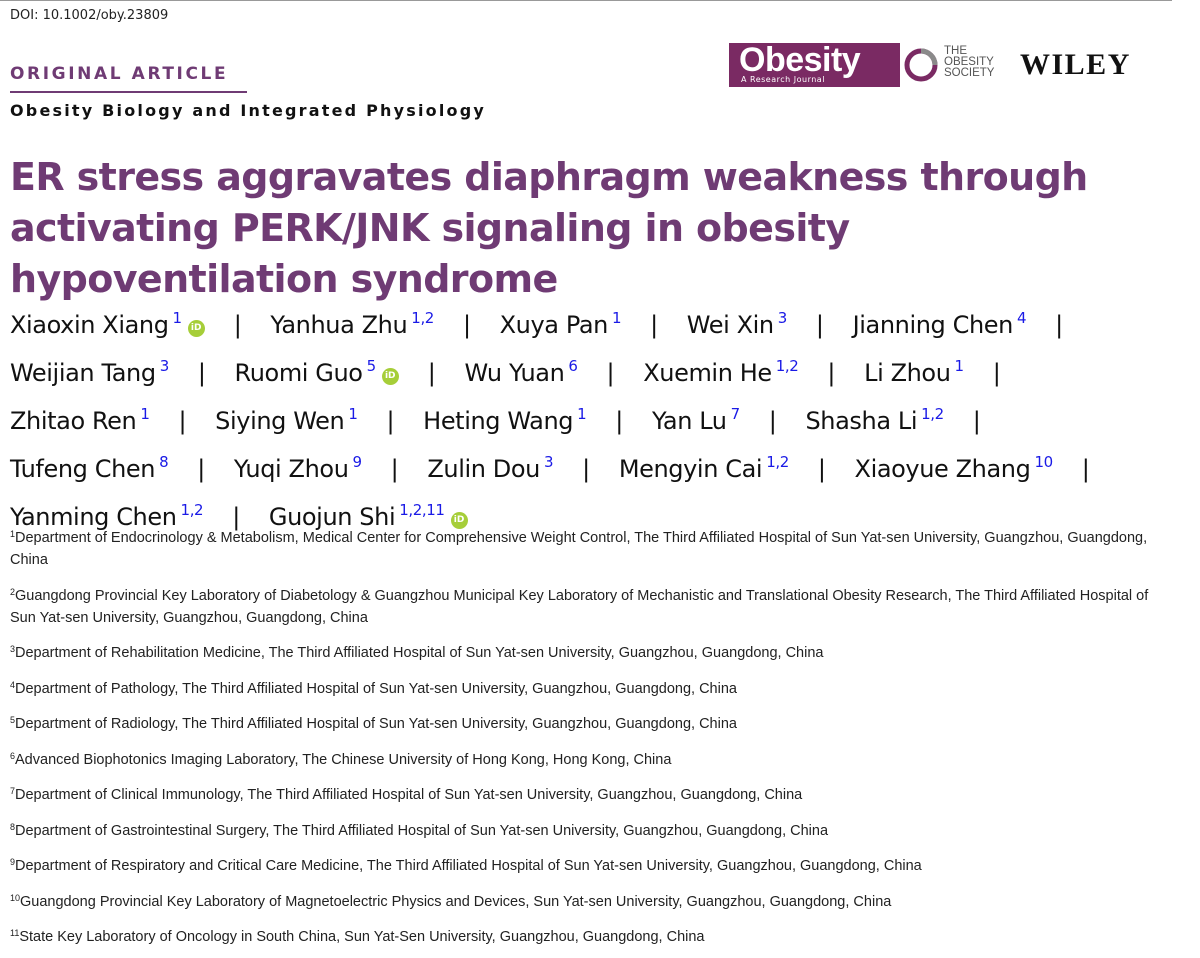  I want to click on author: Weijian Tang 3, so click(89, 372).